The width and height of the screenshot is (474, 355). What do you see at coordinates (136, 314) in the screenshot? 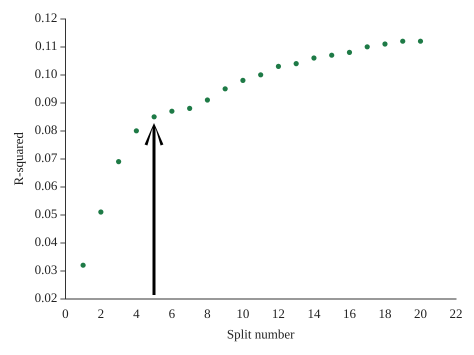
I see `x-tick-label: 4` at bounding box center [136, 314].